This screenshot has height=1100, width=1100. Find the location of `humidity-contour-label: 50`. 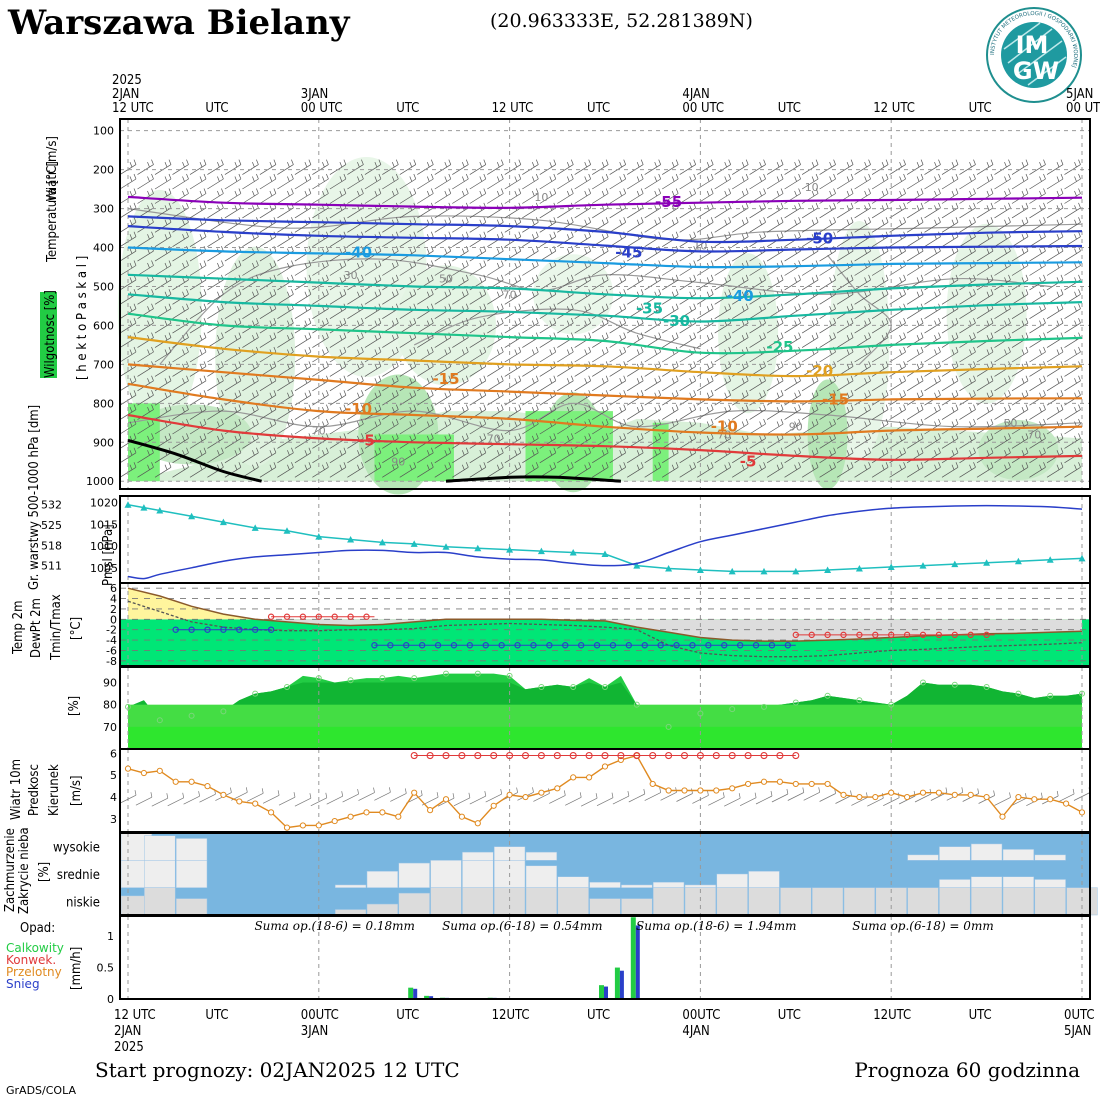

humidity-contour-label: 50 is located at coordinates (446, 279).